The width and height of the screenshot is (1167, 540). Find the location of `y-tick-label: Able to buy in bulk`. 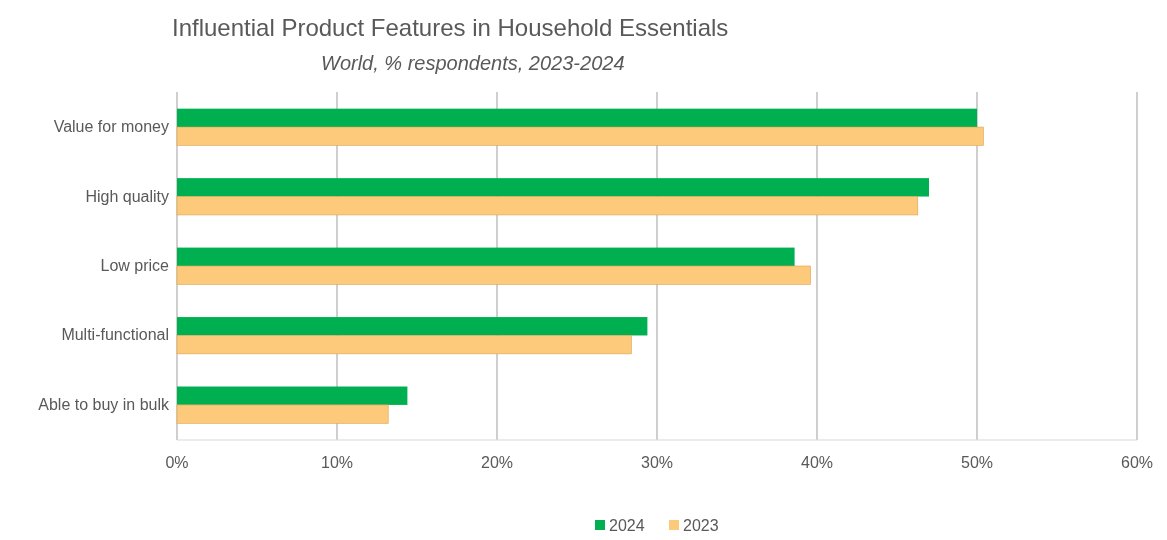

y-tick-label: Able to buy in bulk is located at coordinates (104, 404).